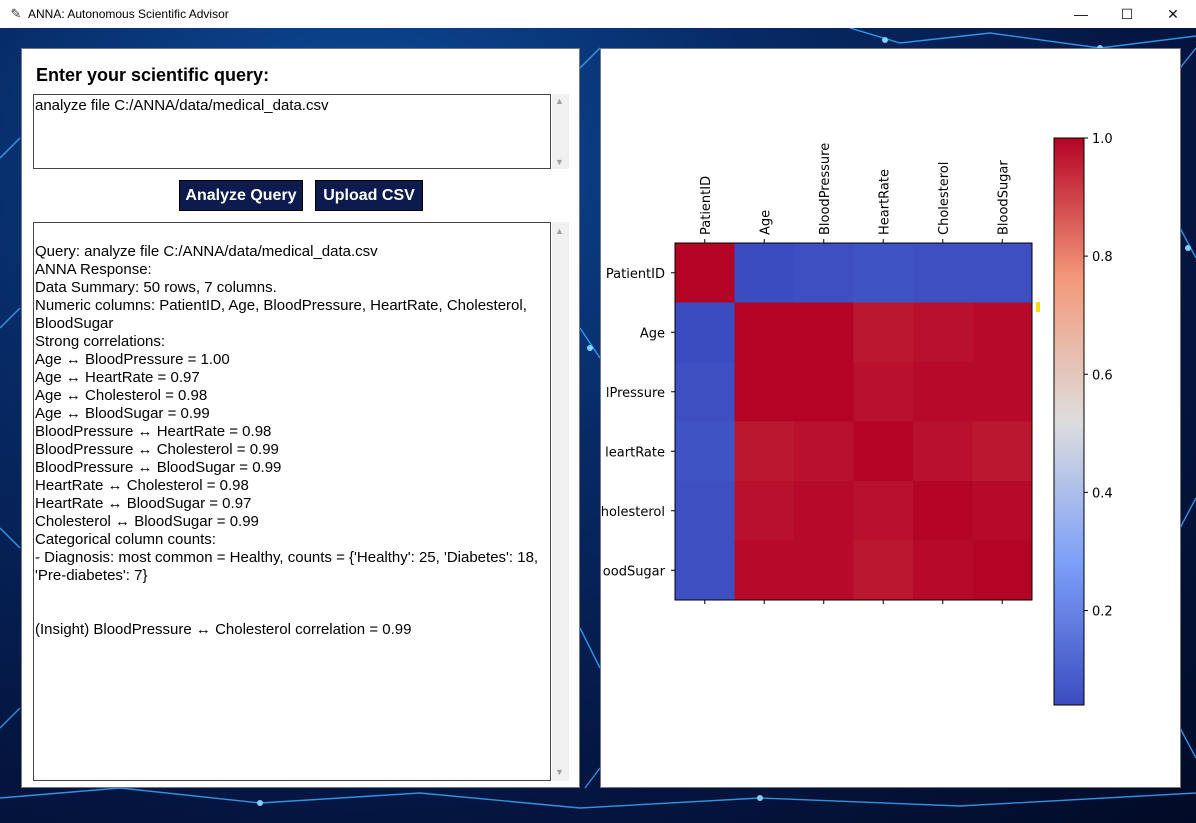 This screenshot has width=1196, height=823. Describe the element at coordinates (765, 222) in the screenshot. I see `x-tick-label: Age` at that location.